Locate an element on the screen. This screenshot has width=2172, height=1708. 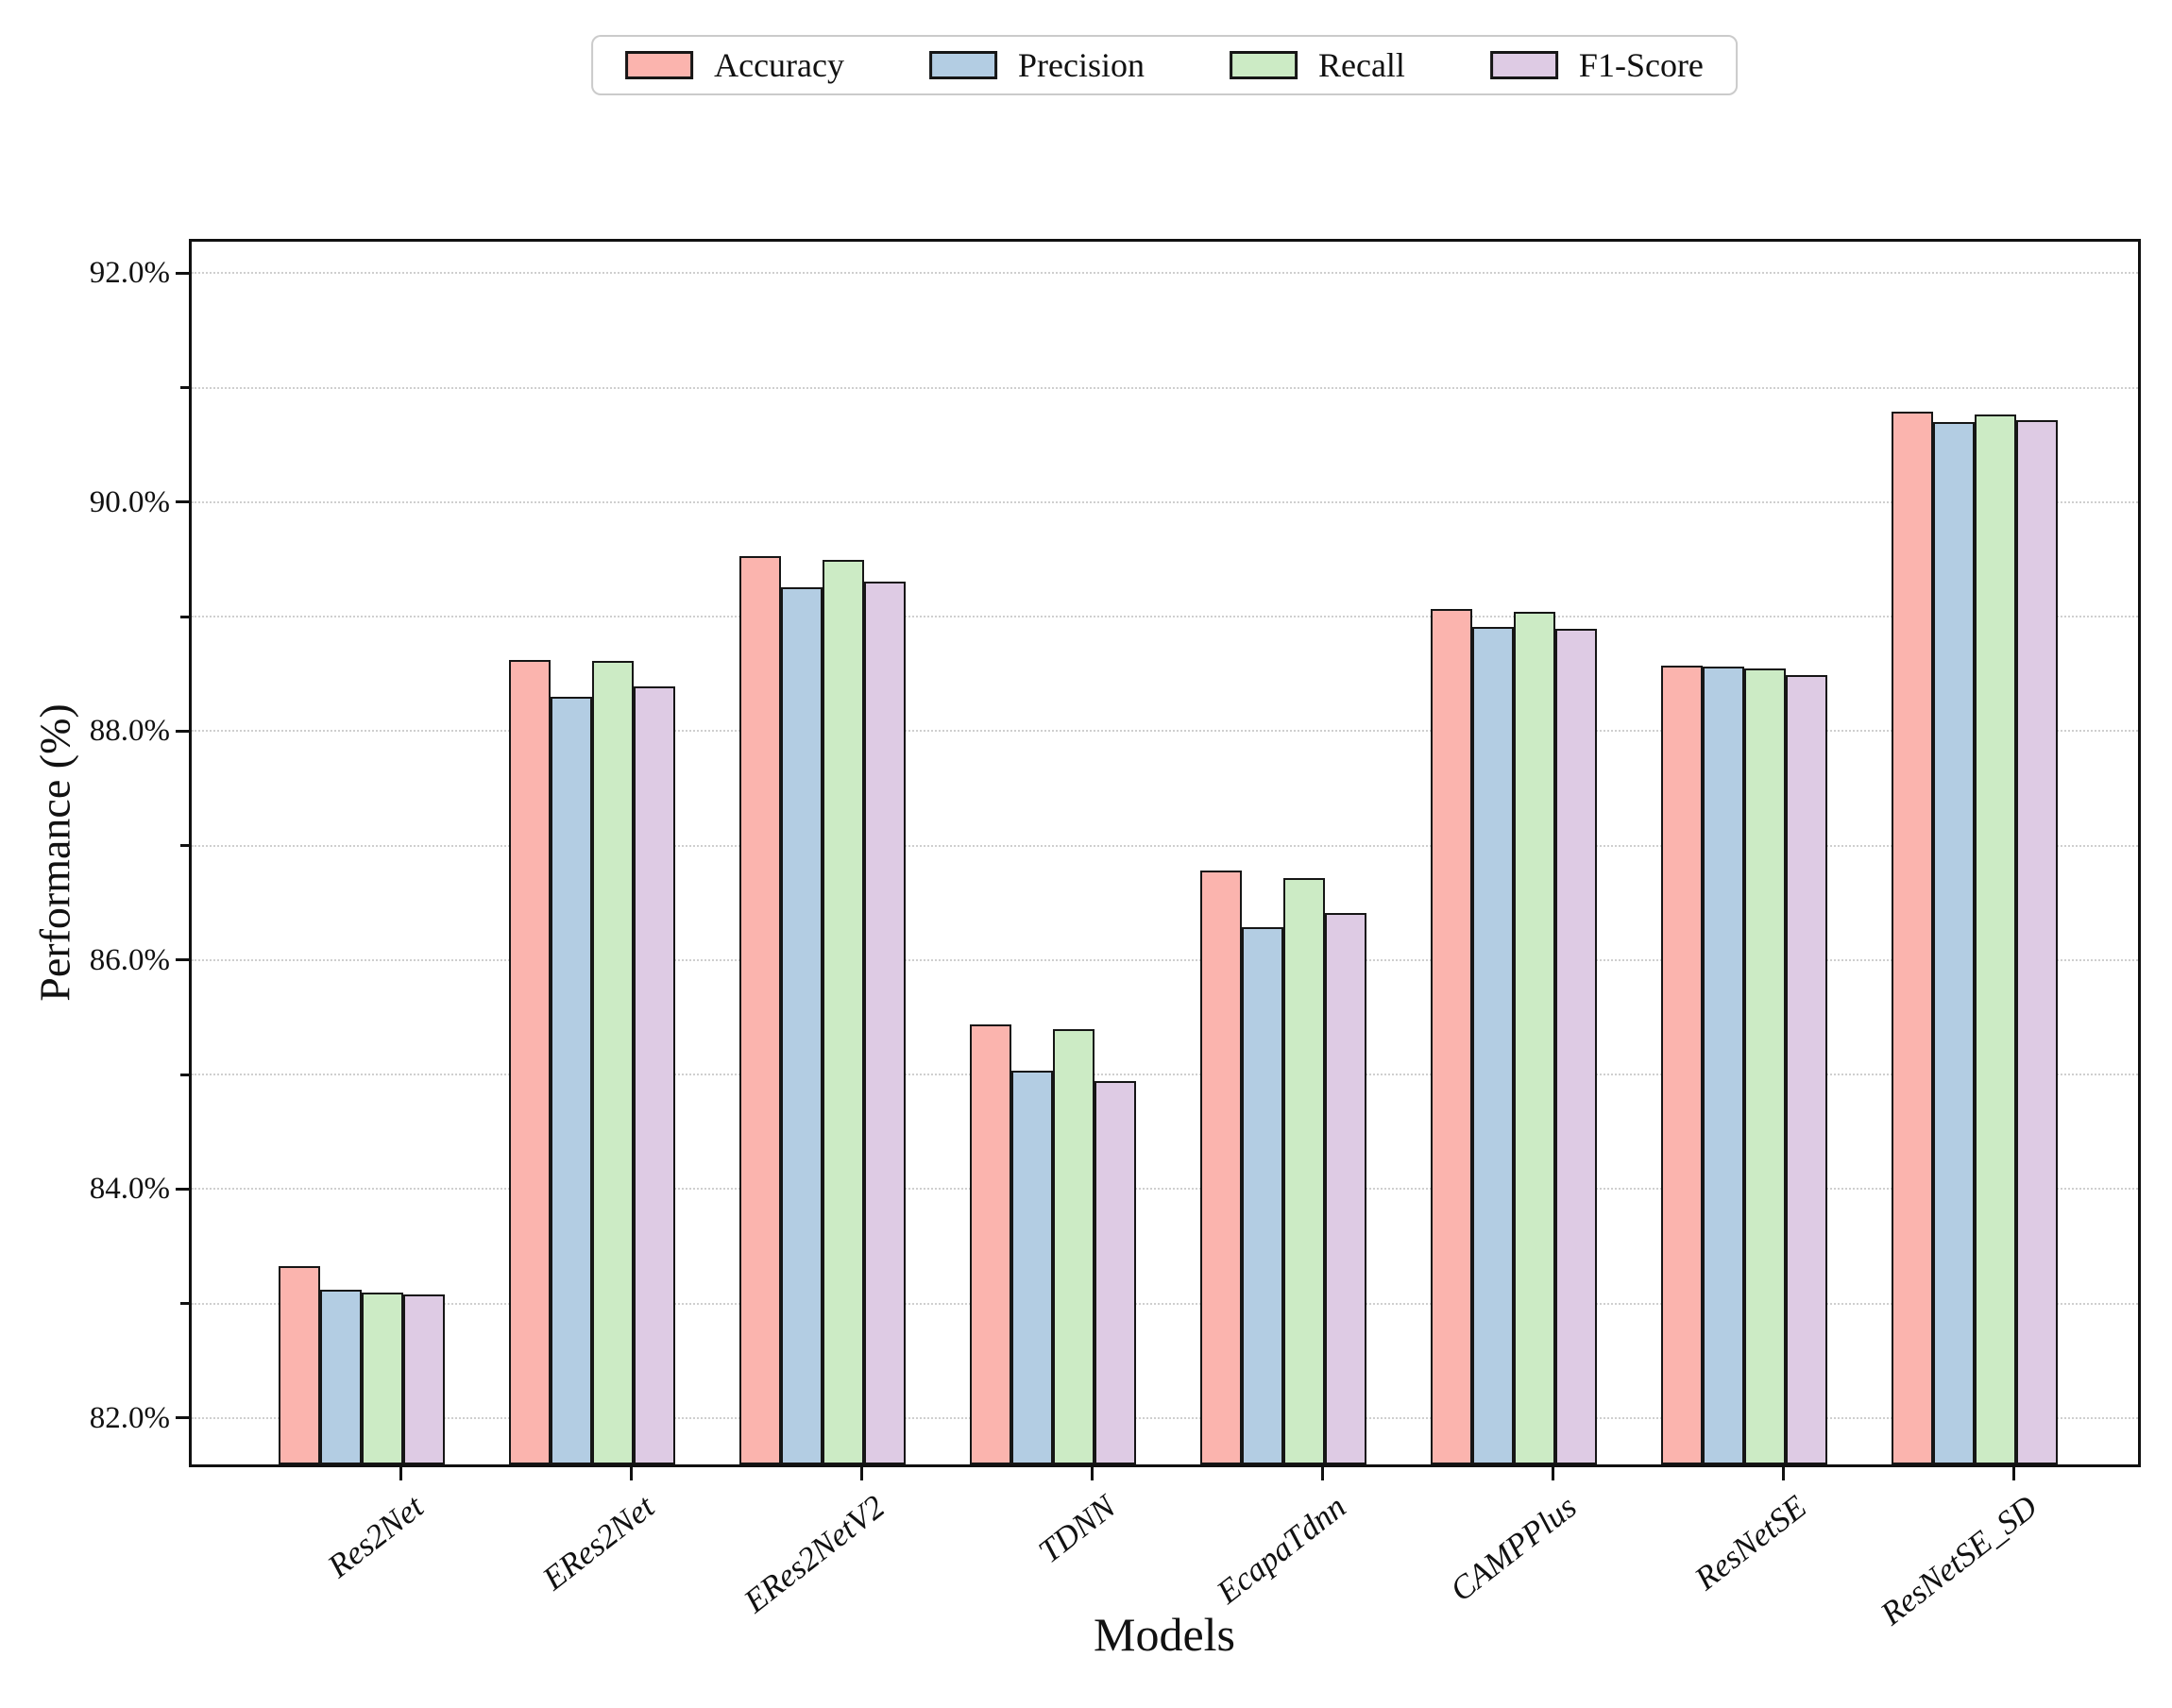
bar-campplus-accuracy is located at coordinates (1451, 1036).